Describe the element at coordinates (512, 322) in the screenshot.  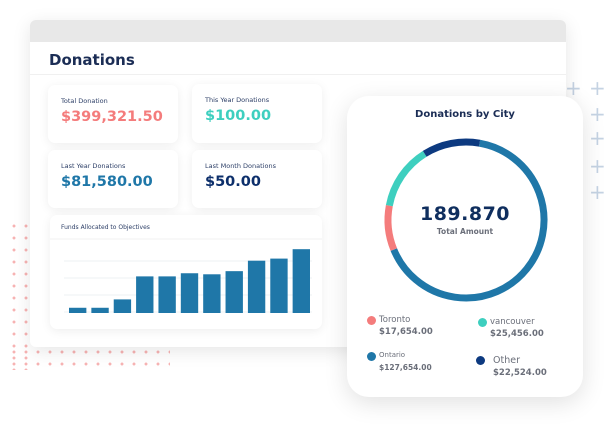
I see `legend-name: vancouver` at that location.